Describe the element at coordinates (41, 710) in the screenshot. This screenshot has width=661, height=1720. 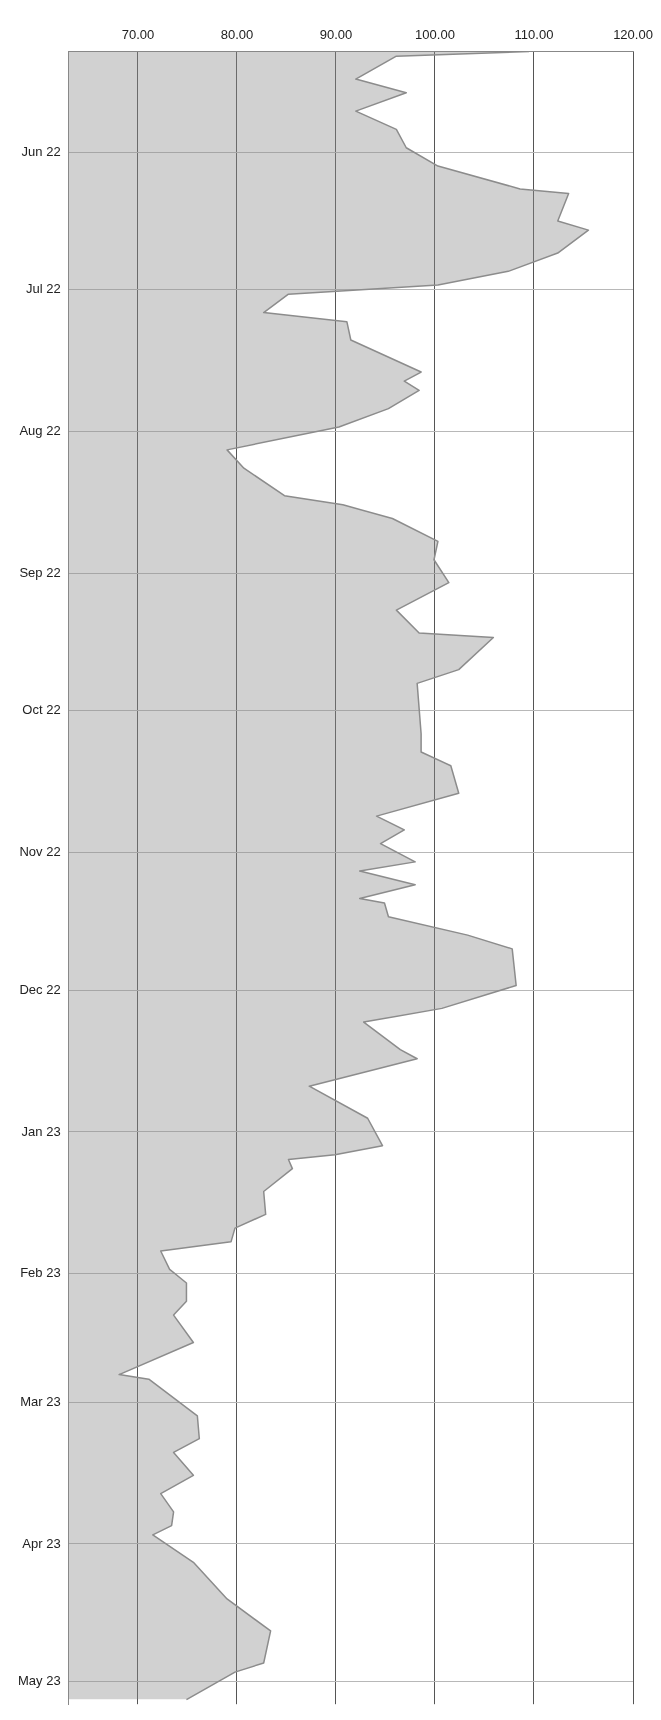
I see `y-tick-label: Oct 22` at that location.